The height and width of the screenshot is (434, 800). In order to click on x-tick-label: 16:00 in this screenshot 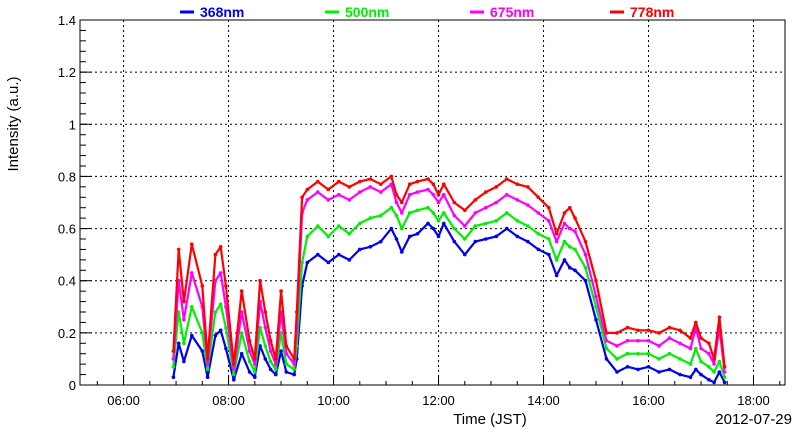, I will do `click(648, 400)`.